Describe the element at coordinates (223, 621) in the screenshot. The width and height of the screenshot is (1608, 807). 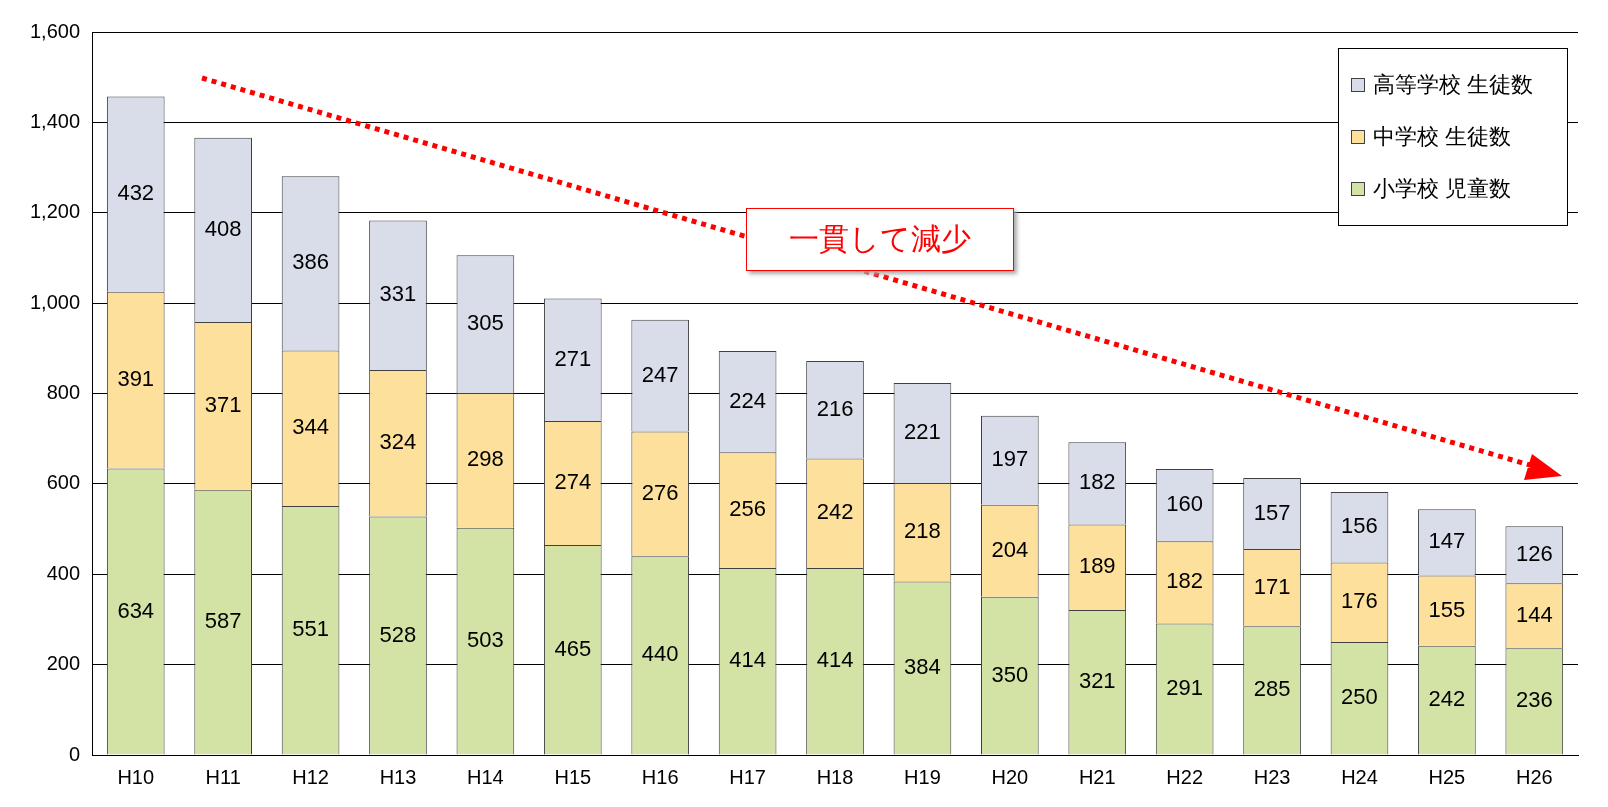
I see `data-label: 587` at that location.